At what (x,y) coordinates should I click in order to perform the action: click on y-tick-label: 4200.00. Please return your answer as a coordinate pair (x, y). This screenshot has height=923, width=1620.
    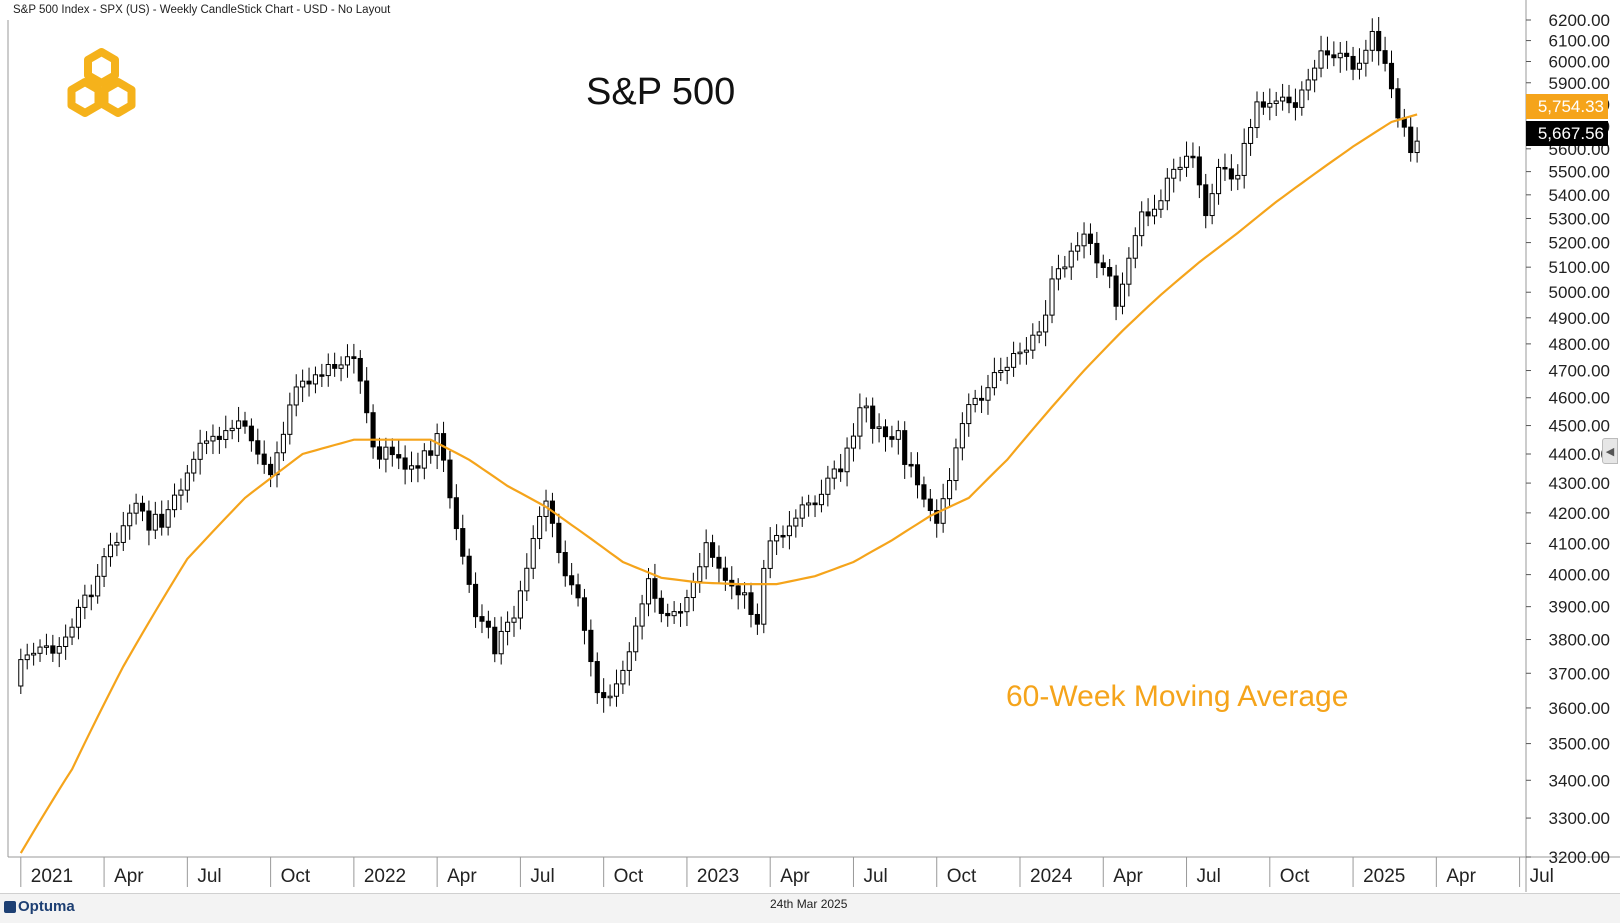
    Looking at the image, I should click on (1579, 513).